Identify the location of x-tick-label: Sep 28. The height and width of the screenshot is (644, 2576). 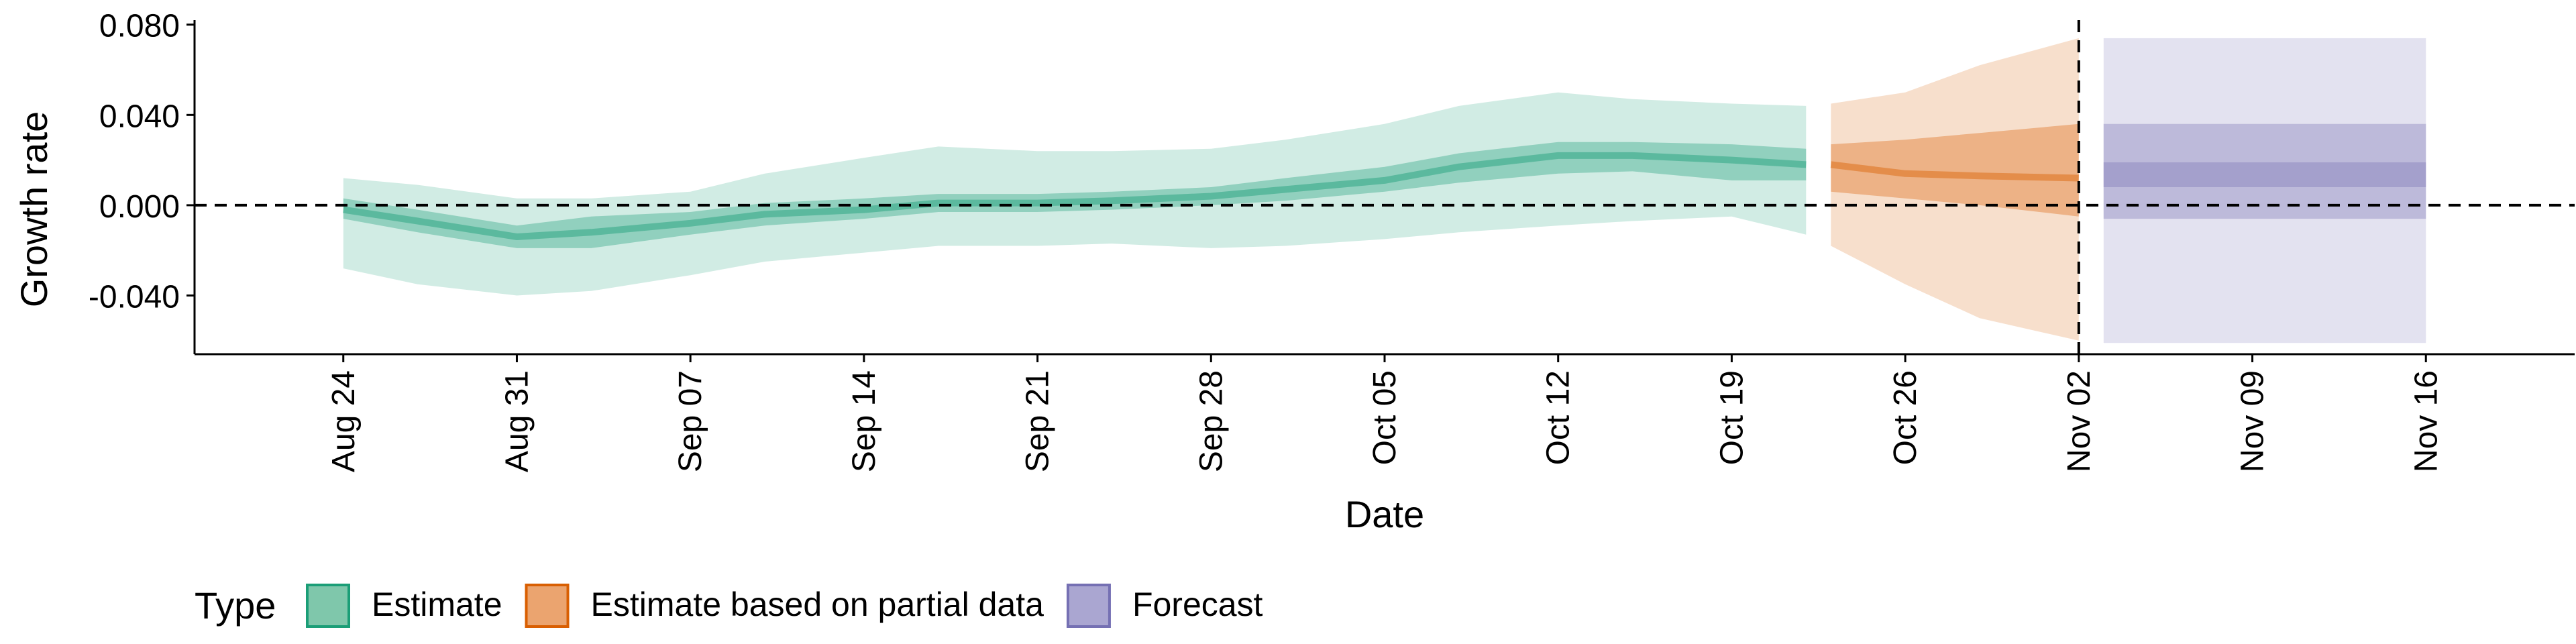
(1211, 421).